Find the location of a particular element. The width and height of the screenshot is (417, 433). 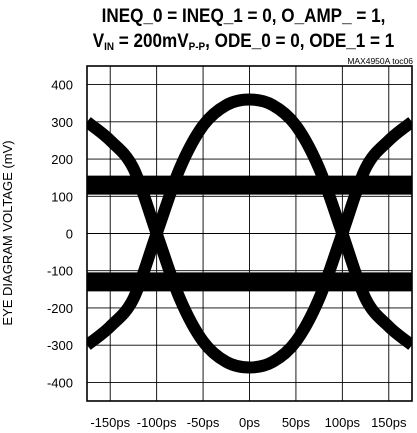

y-axis-label: EYE DIAGRAM VOLTAGE (mV) is located at coordinates (7, 232).